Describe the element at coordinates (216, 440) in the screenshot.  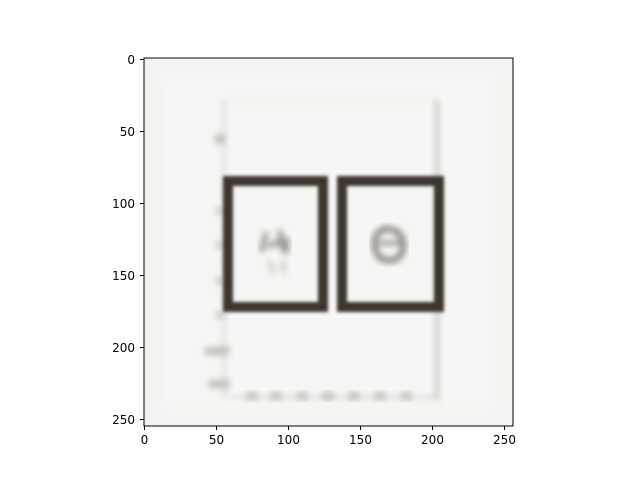
I see `x-tick-label: 50` at that location.